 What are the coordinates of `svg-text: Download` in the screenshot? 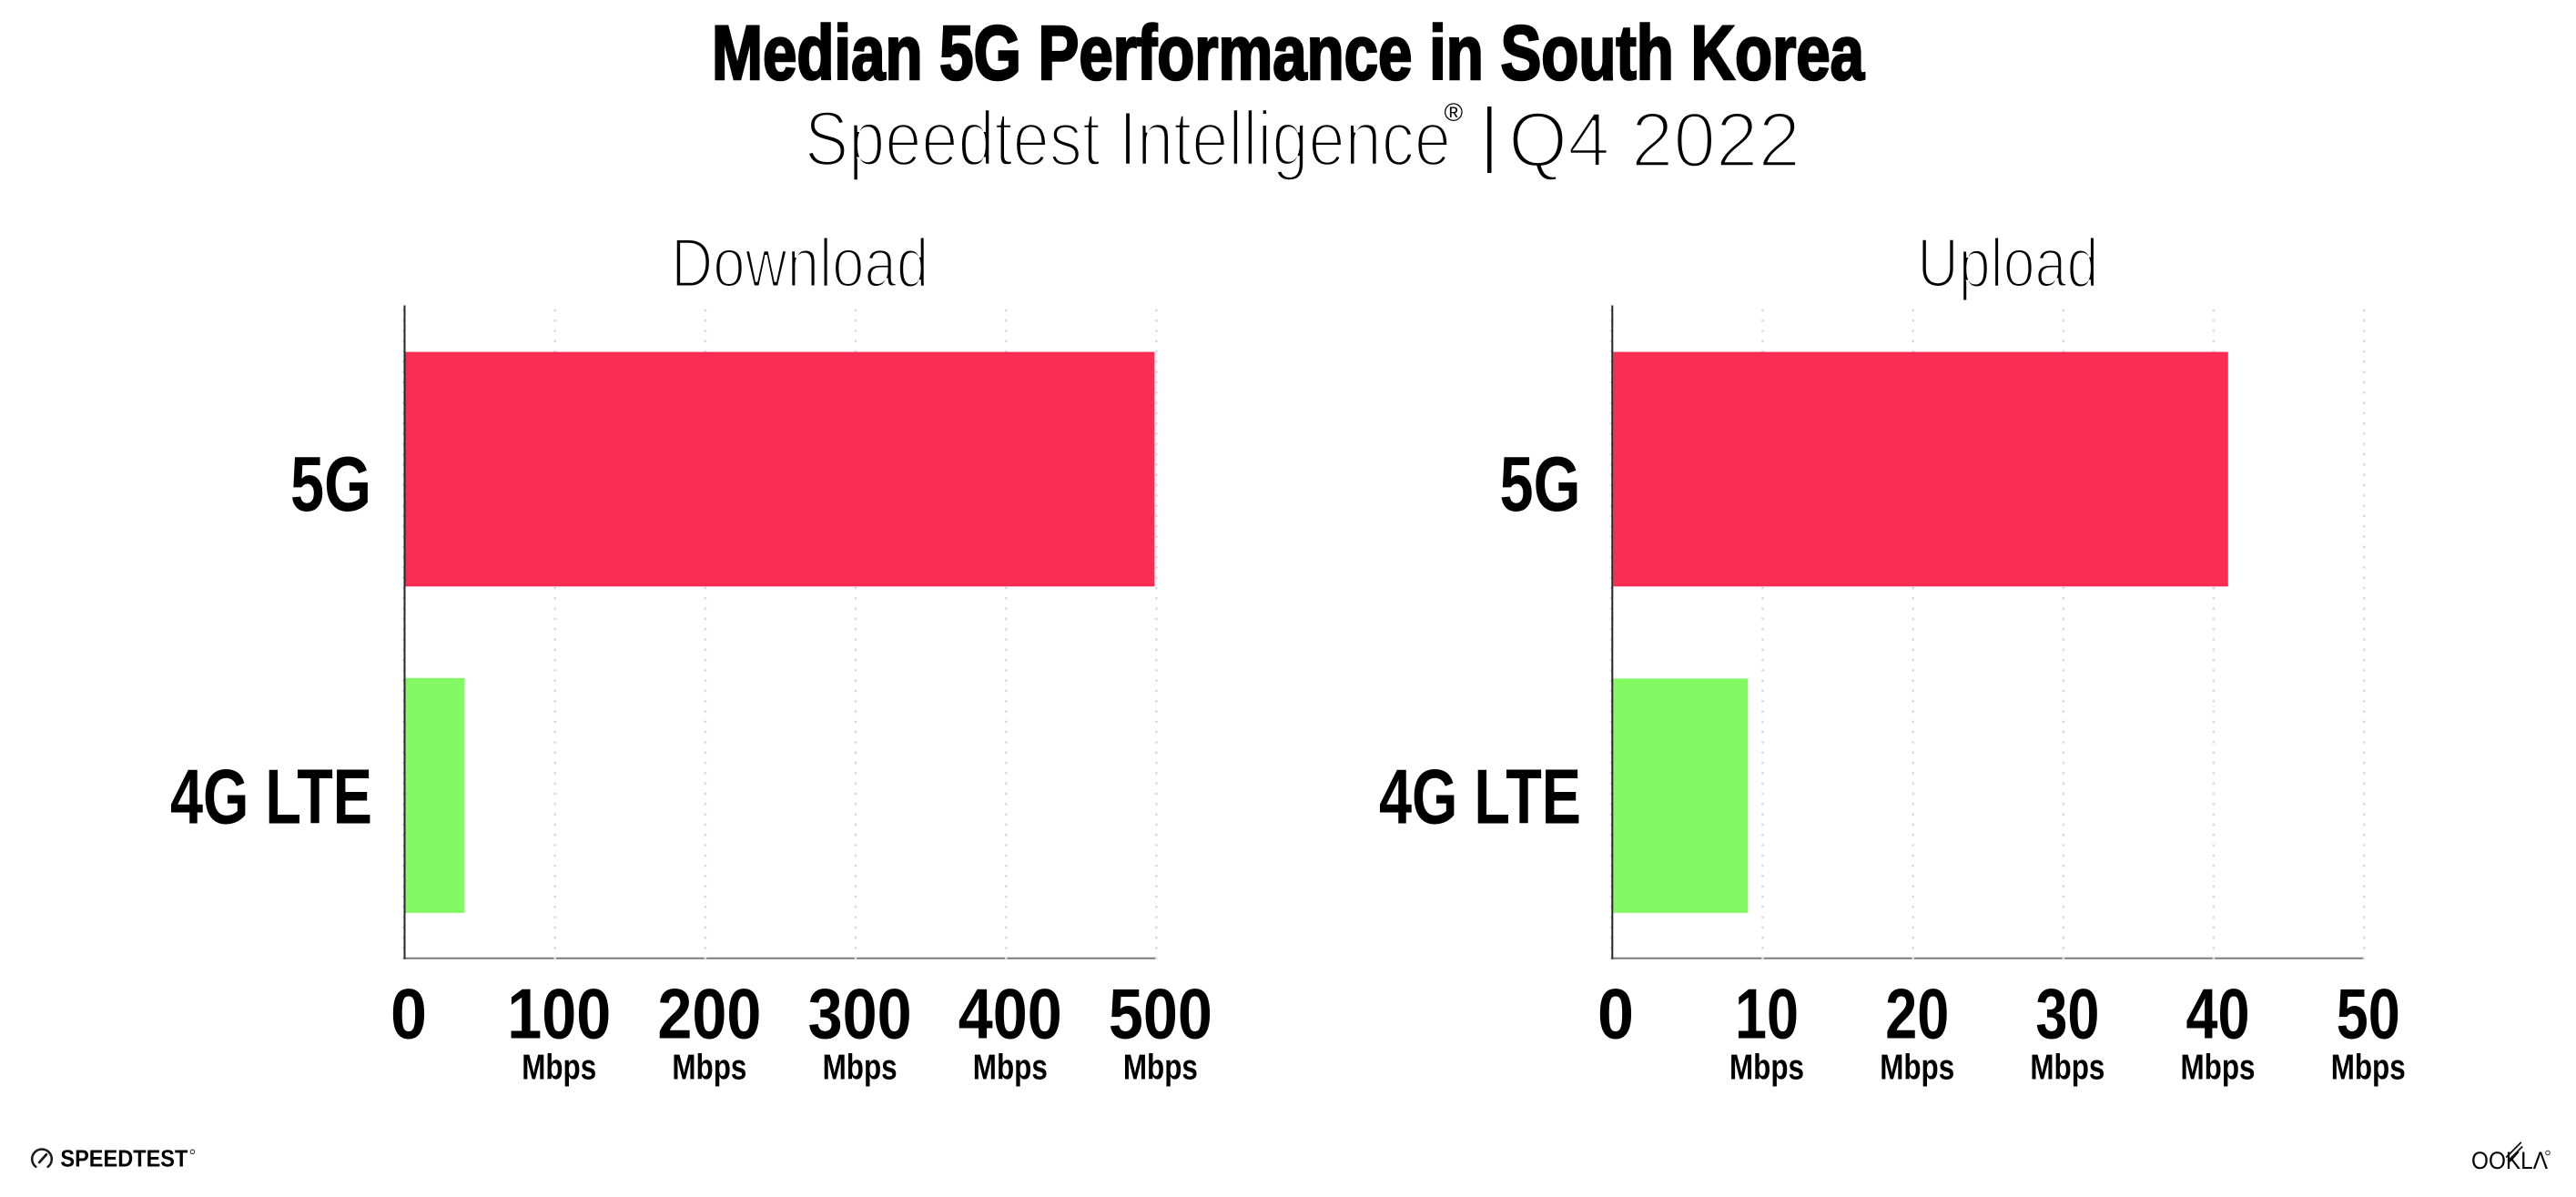 It's located at (799, 263).